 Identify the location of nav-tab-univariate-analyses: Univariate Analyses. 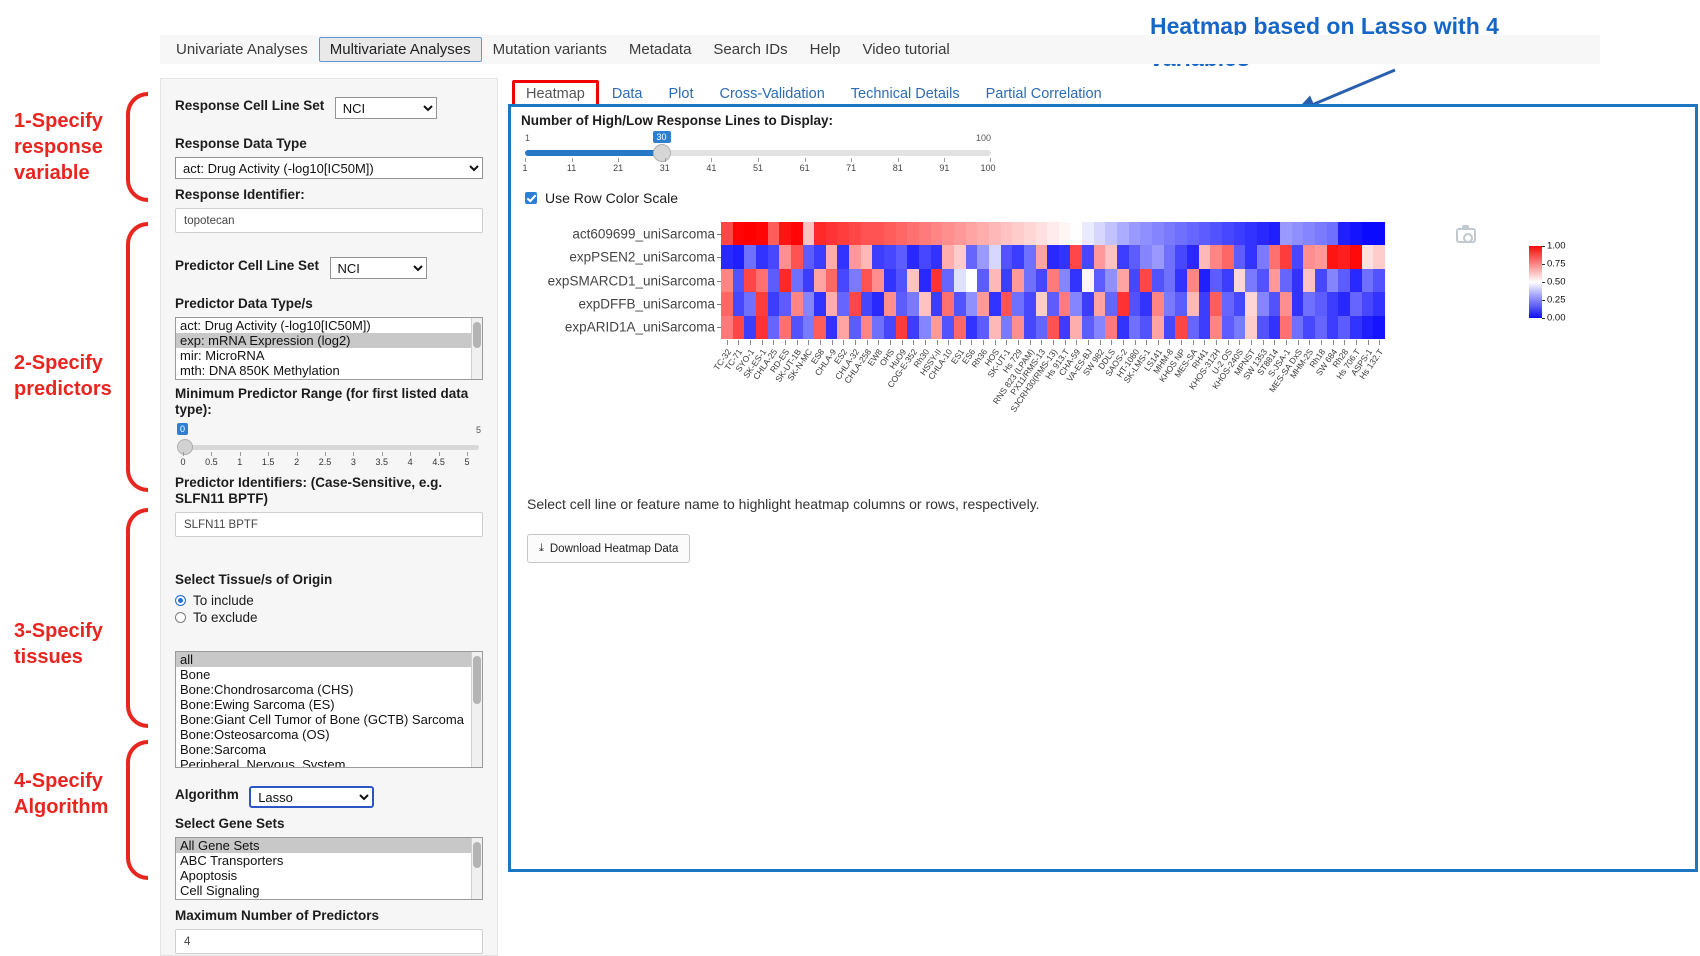
(242, 49).